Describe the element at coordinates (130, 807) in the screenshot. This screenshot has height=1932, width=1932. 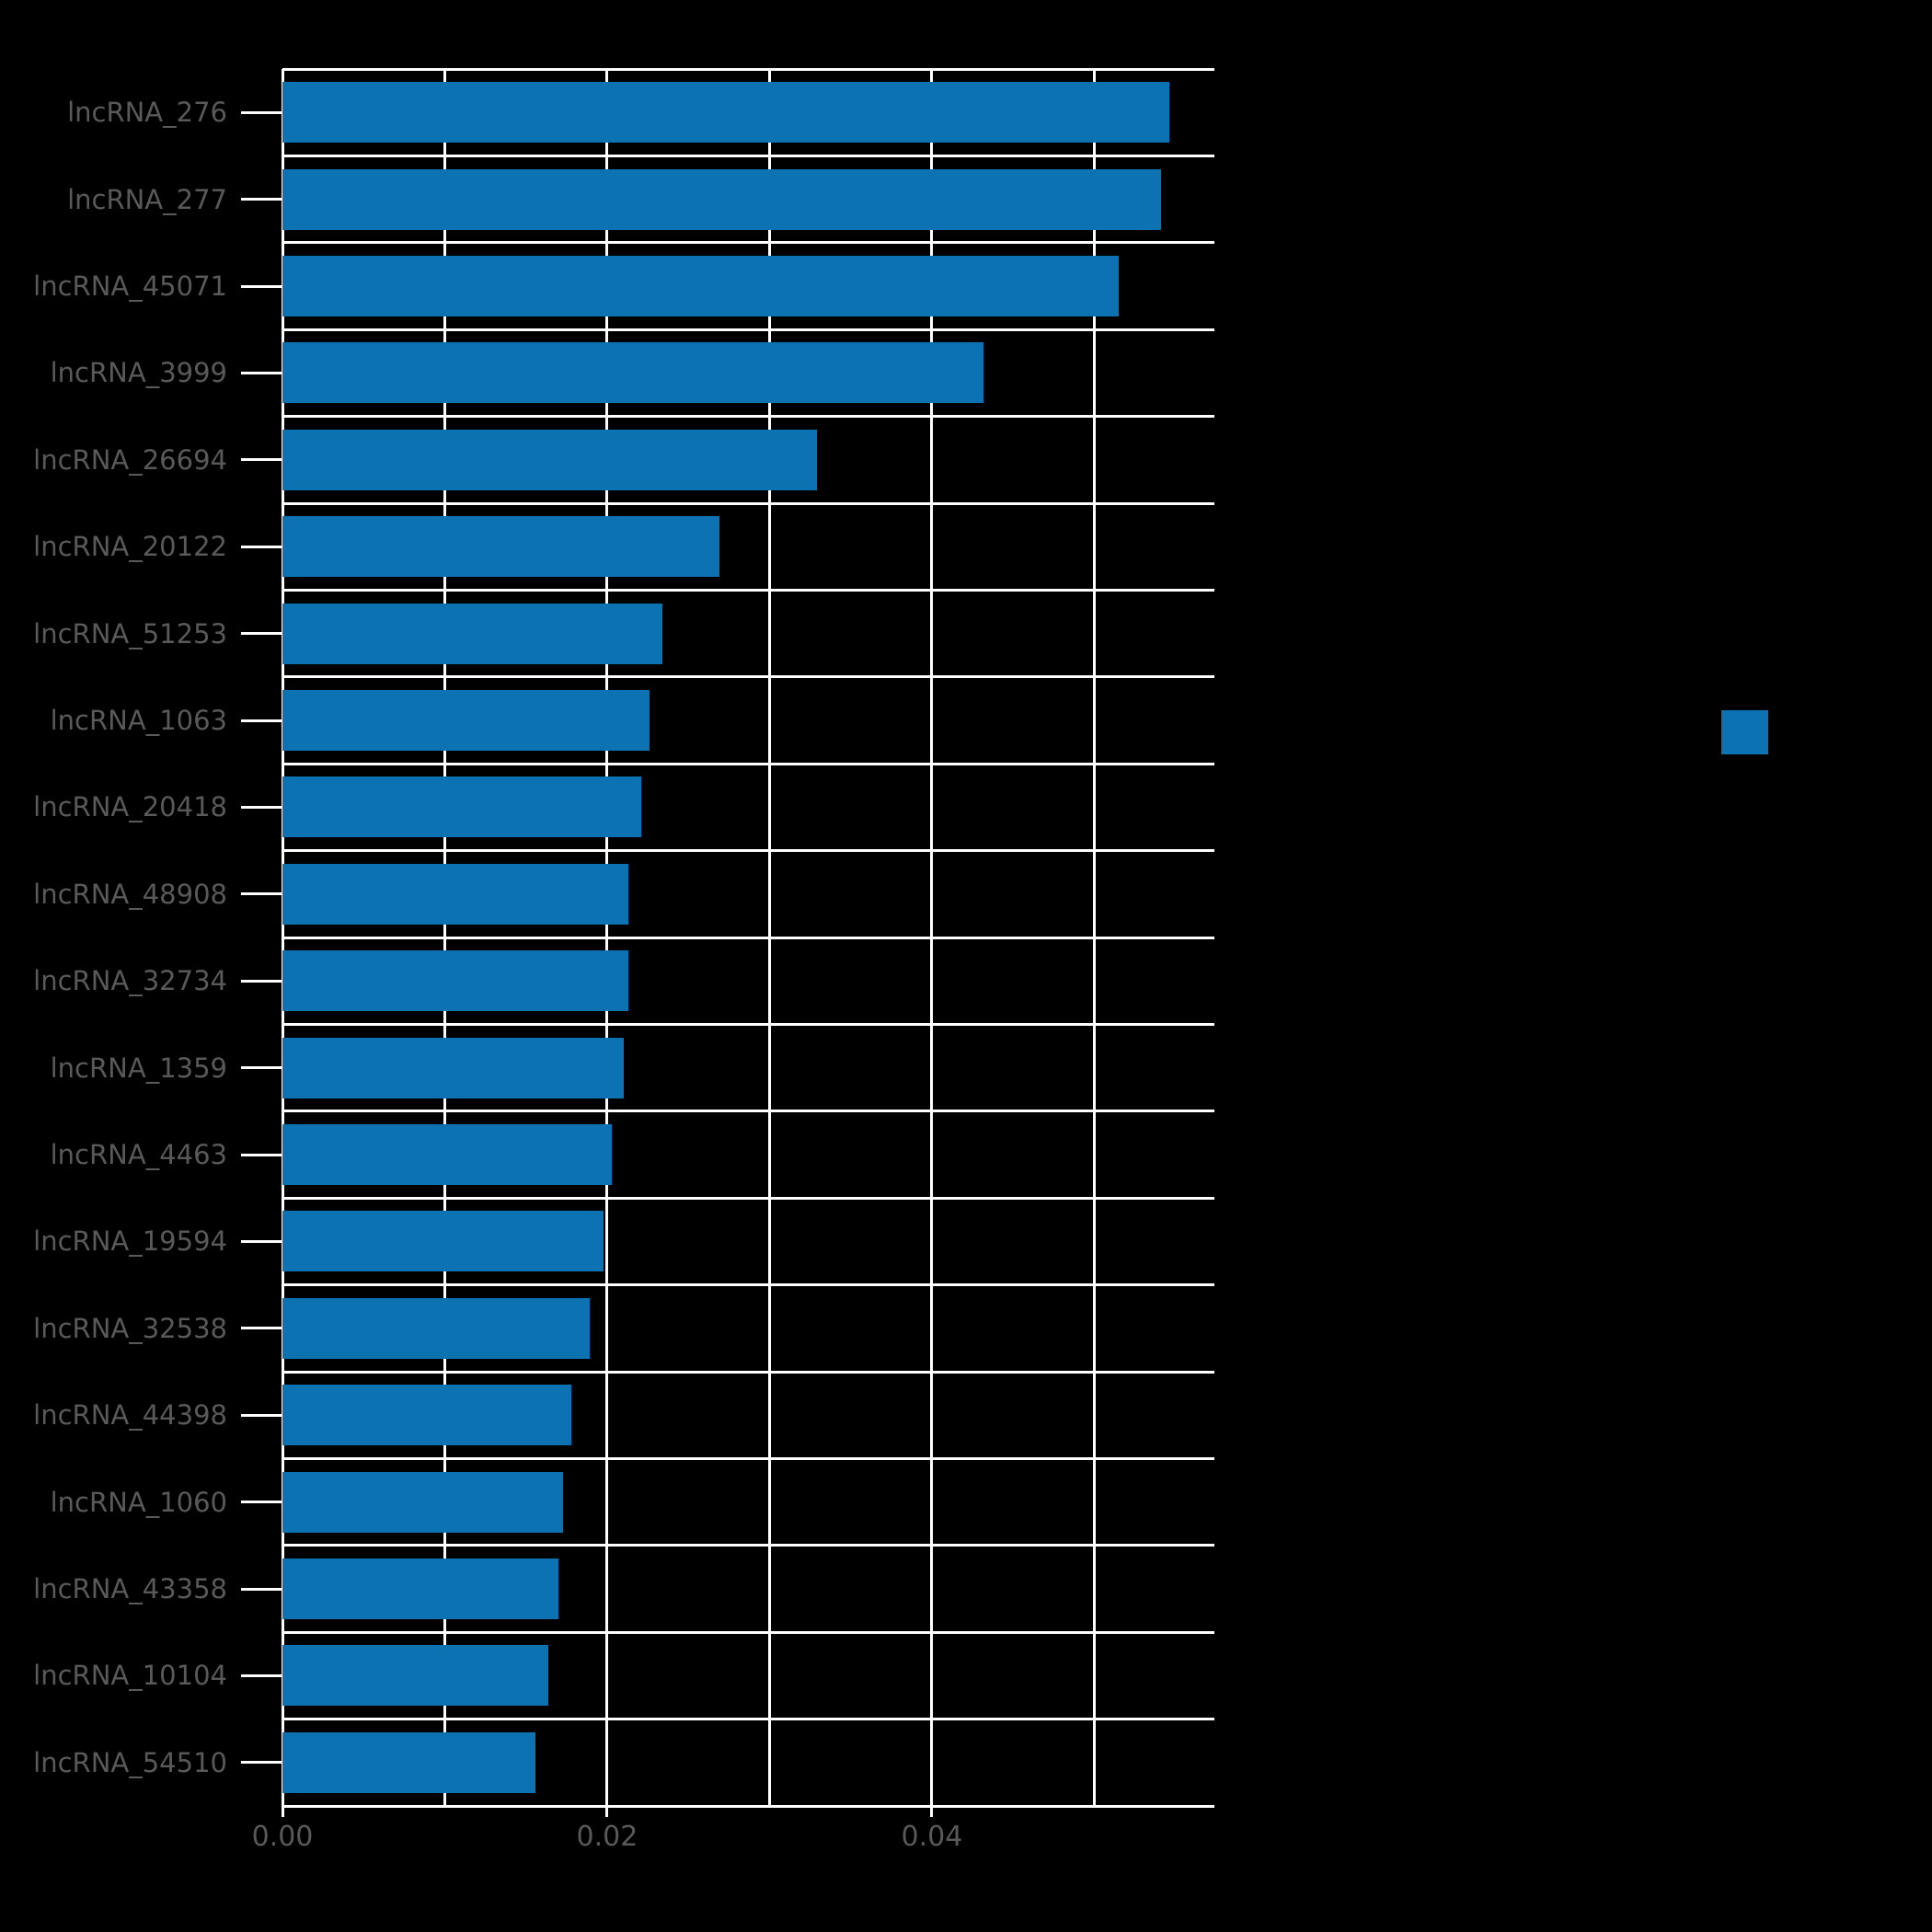
I see `y-axis-label: lncRNA_20418` at that location.